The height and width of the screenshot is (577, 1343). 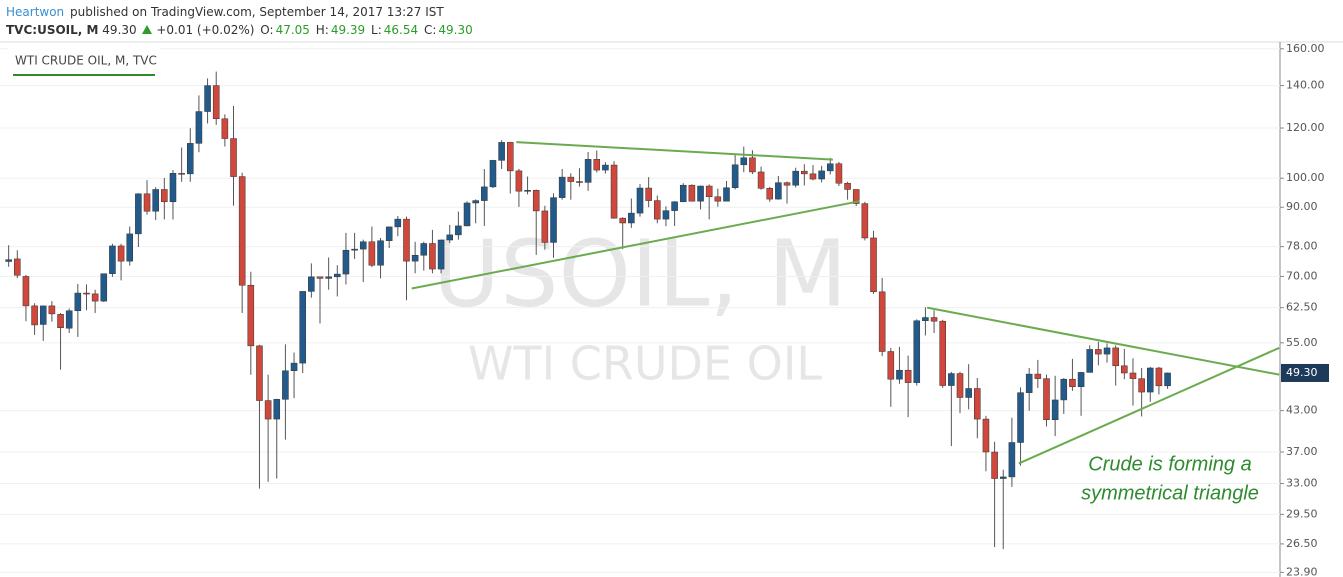 What do you see at coordinates (1302, 372) in the screenshot?
I see `last-price-label: 49.30` at bounding box center [1302, 372].